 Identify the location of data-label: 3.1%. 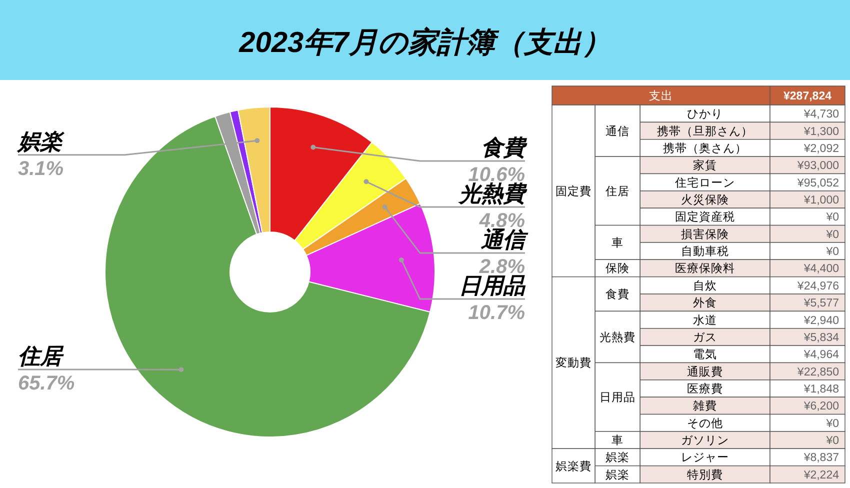
(41, 169).